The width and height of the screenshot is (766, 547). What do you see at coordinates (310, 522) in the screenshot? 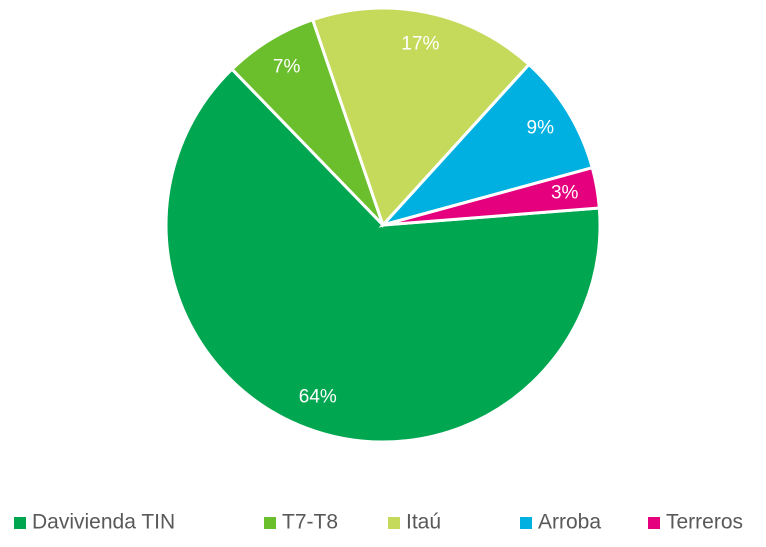
I see `legend-label: T7-T8` at bounding box center [310, 522].